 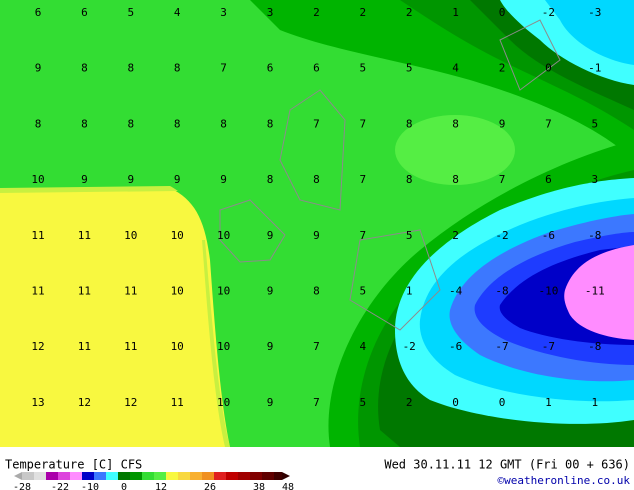 What do you see at coordinates (37, 402) in the screenshot?
I see `grid-value: 13` at bounding box center [37, 402].